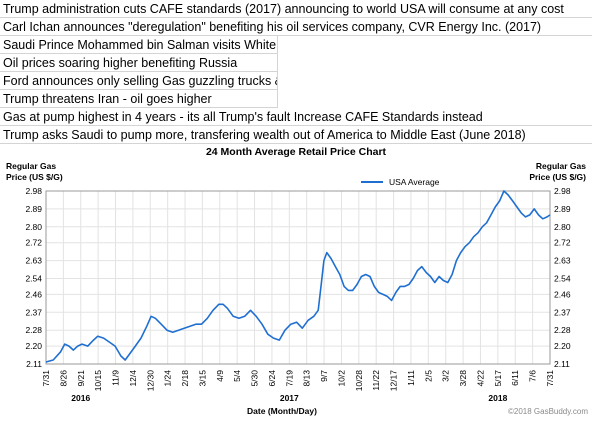 This screenshot has height=430, width=592. Describe the element at coordinates (341, 378) in the screenshot. I see `x-tick-label: 10/2` at that location.